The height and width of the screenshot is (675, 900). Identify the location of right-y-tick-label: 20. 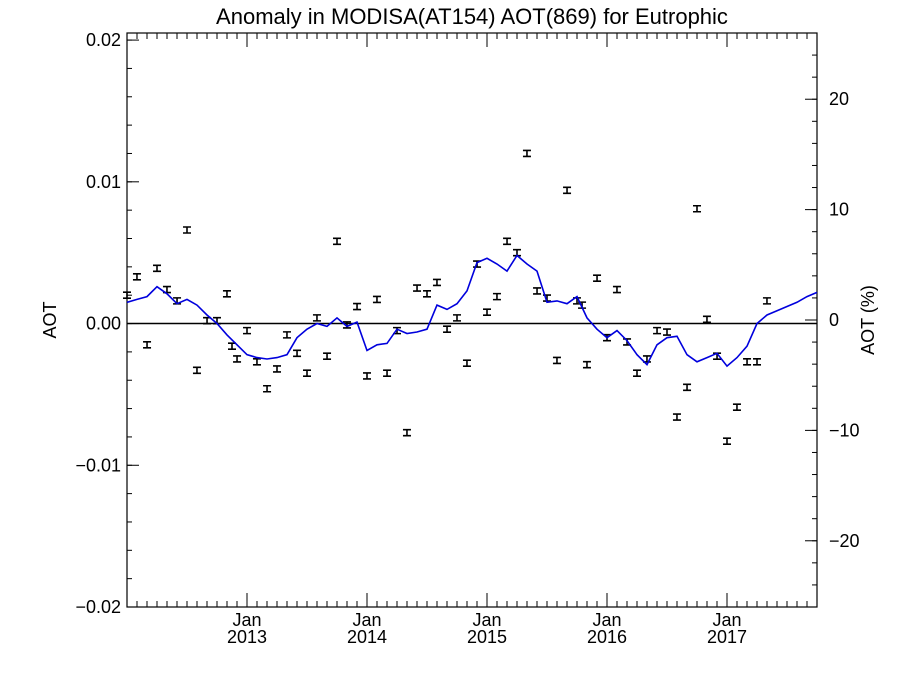
(839, 99).